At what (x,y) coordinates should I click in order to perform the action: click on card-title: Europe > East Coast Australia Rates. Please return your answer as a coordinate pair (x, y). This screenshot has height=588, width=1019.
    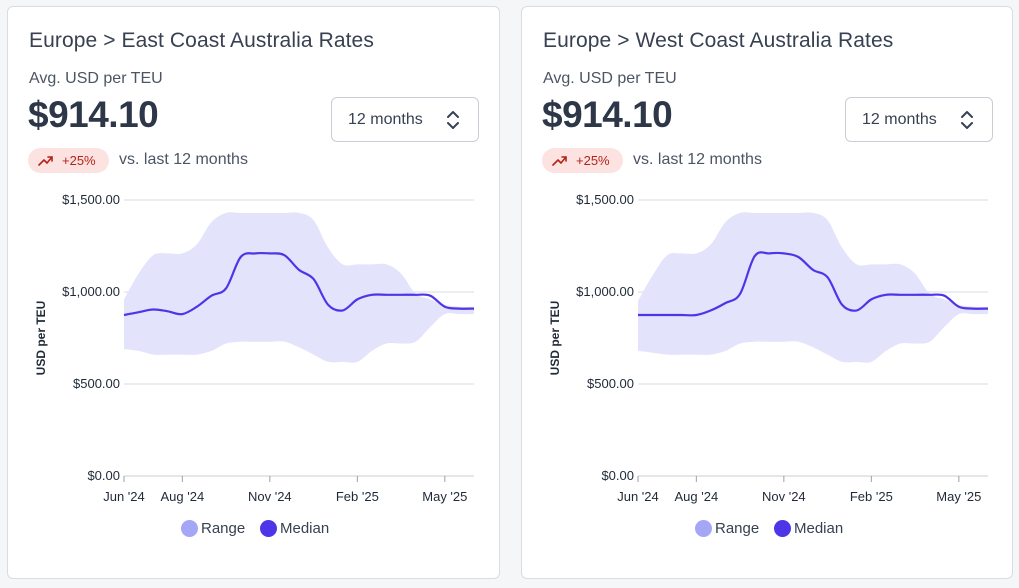
    Looking at the image, I should click on (201, 40).